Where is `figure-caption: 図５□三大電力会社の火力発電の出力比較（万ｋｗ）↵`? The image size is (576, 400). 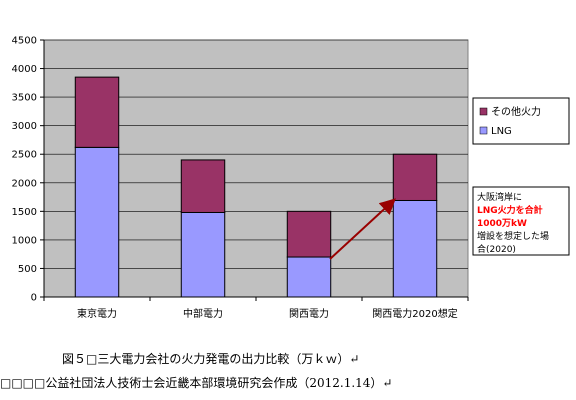 figure-caption: 図５□三大電力会社の火力発電の出力比較（万ｋｗ）↵ is located at coordinates (211, 359).